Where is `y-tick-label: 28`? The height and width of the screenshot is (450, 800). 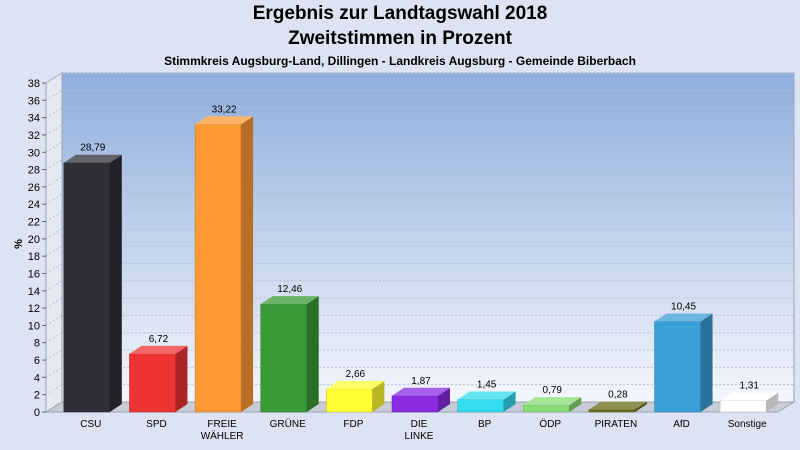
y-tick-label: 28 is located at coordinates (34, 171).